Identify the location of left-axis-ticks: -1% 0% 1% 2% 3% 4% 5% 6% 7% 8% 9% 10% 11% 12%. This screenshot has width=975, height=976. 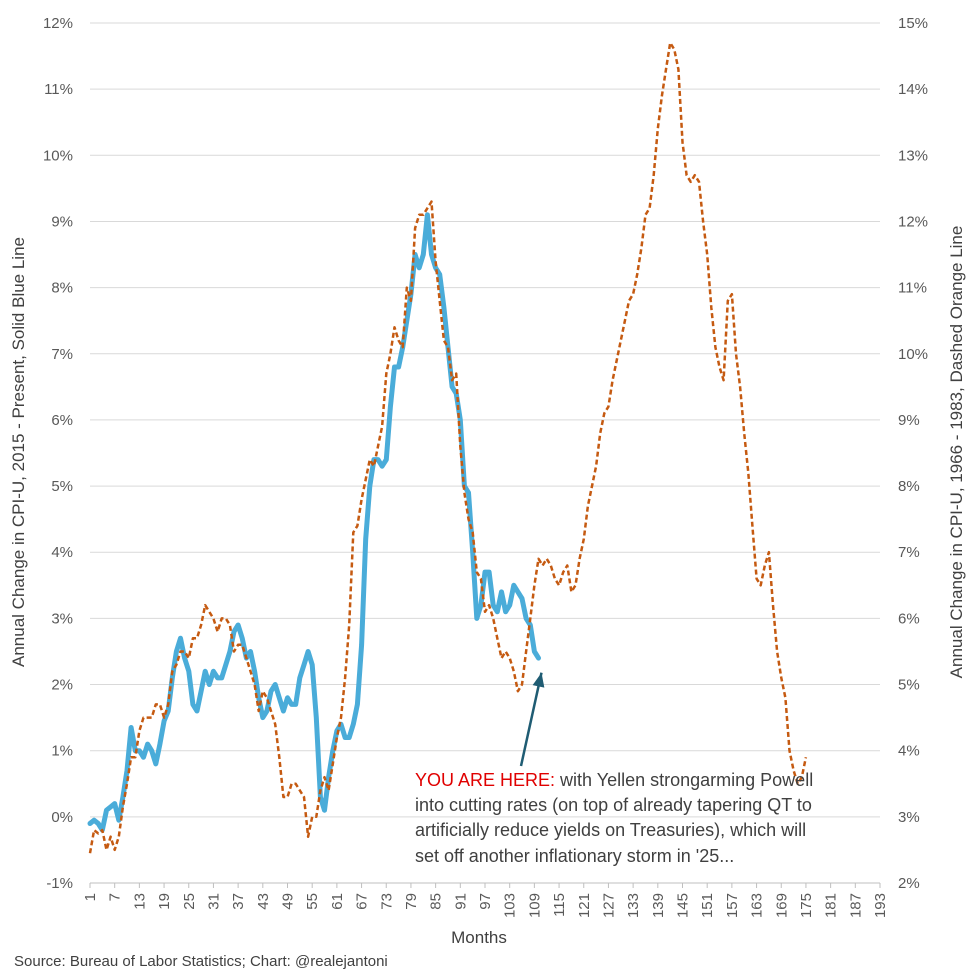
(58, 453).